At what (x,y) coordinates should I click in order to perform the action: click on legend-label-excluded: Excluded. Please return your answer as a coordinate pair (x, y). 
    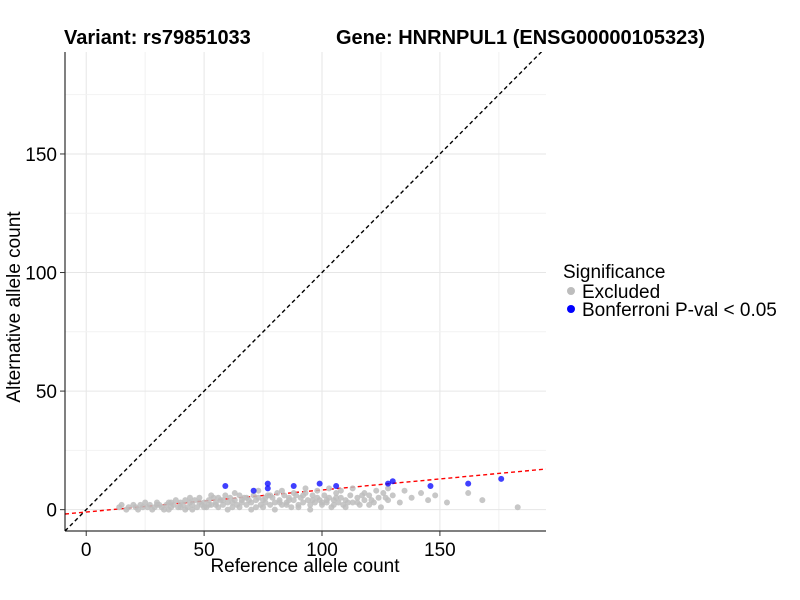
    Looking at the image, I should click on (621, 292).